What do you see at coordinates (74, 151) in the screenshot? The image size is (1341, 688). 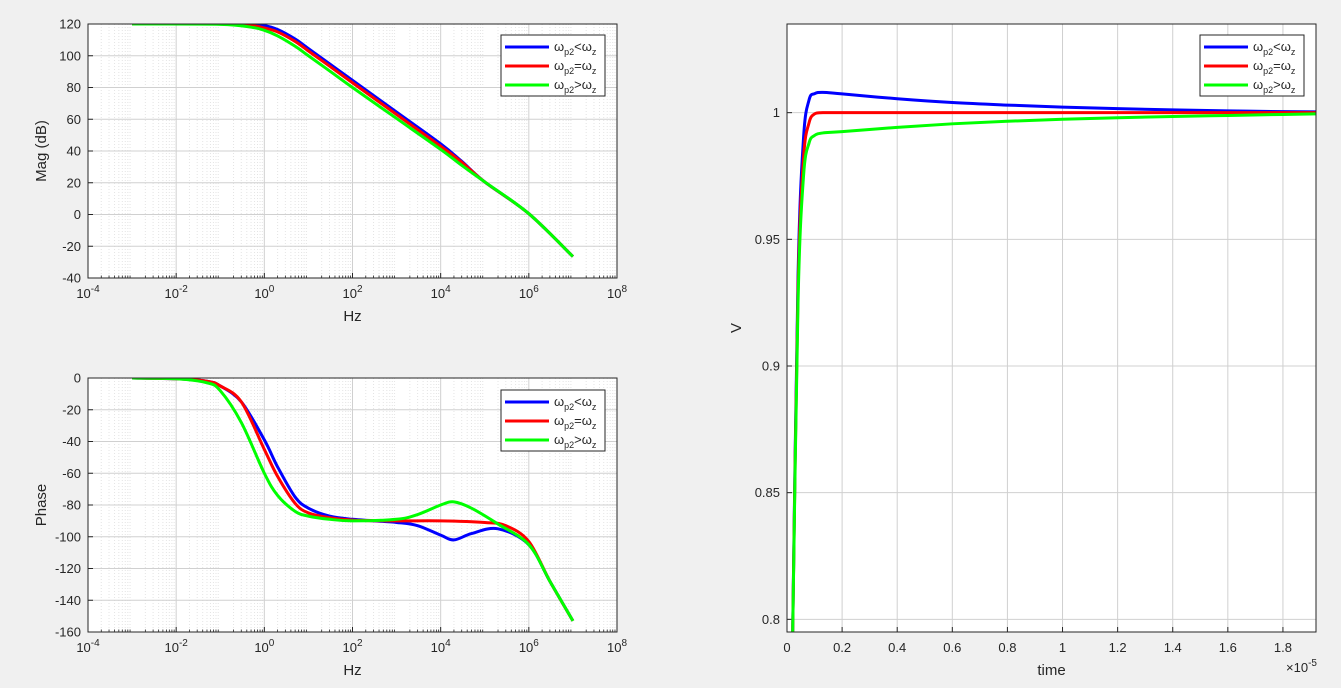 I see `y-tick-label: 40` at bounding box center [74, 151].